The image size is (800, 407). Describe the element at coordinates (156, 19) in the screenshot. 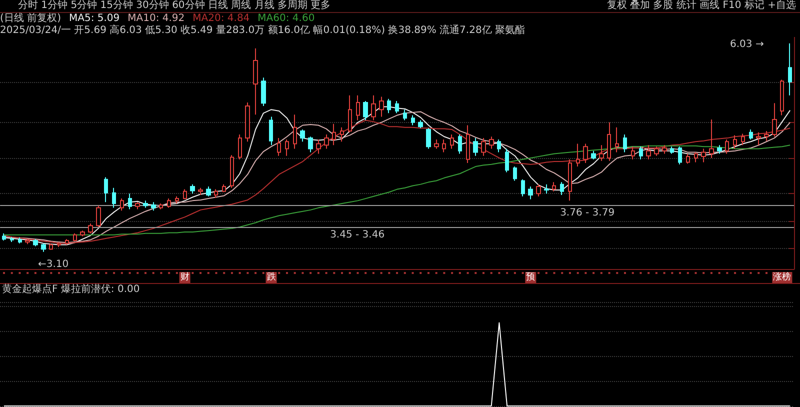

I see `text: MA10: 4.92` at that location.